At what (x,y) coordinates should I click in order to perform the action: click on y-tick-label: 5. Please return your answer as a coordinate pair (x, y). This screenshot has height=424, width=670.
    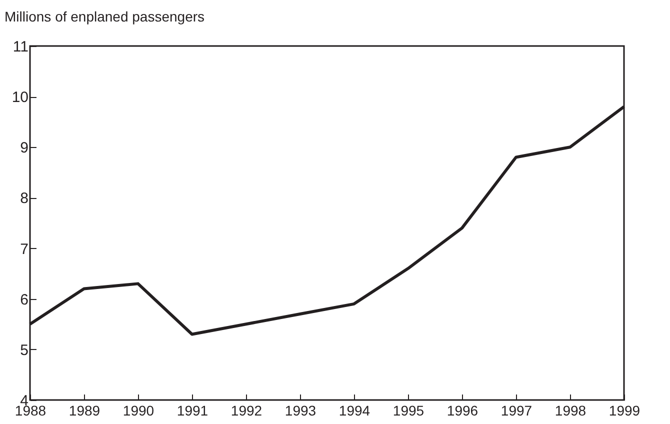
    Looking at the image, I should click on (24, 350).